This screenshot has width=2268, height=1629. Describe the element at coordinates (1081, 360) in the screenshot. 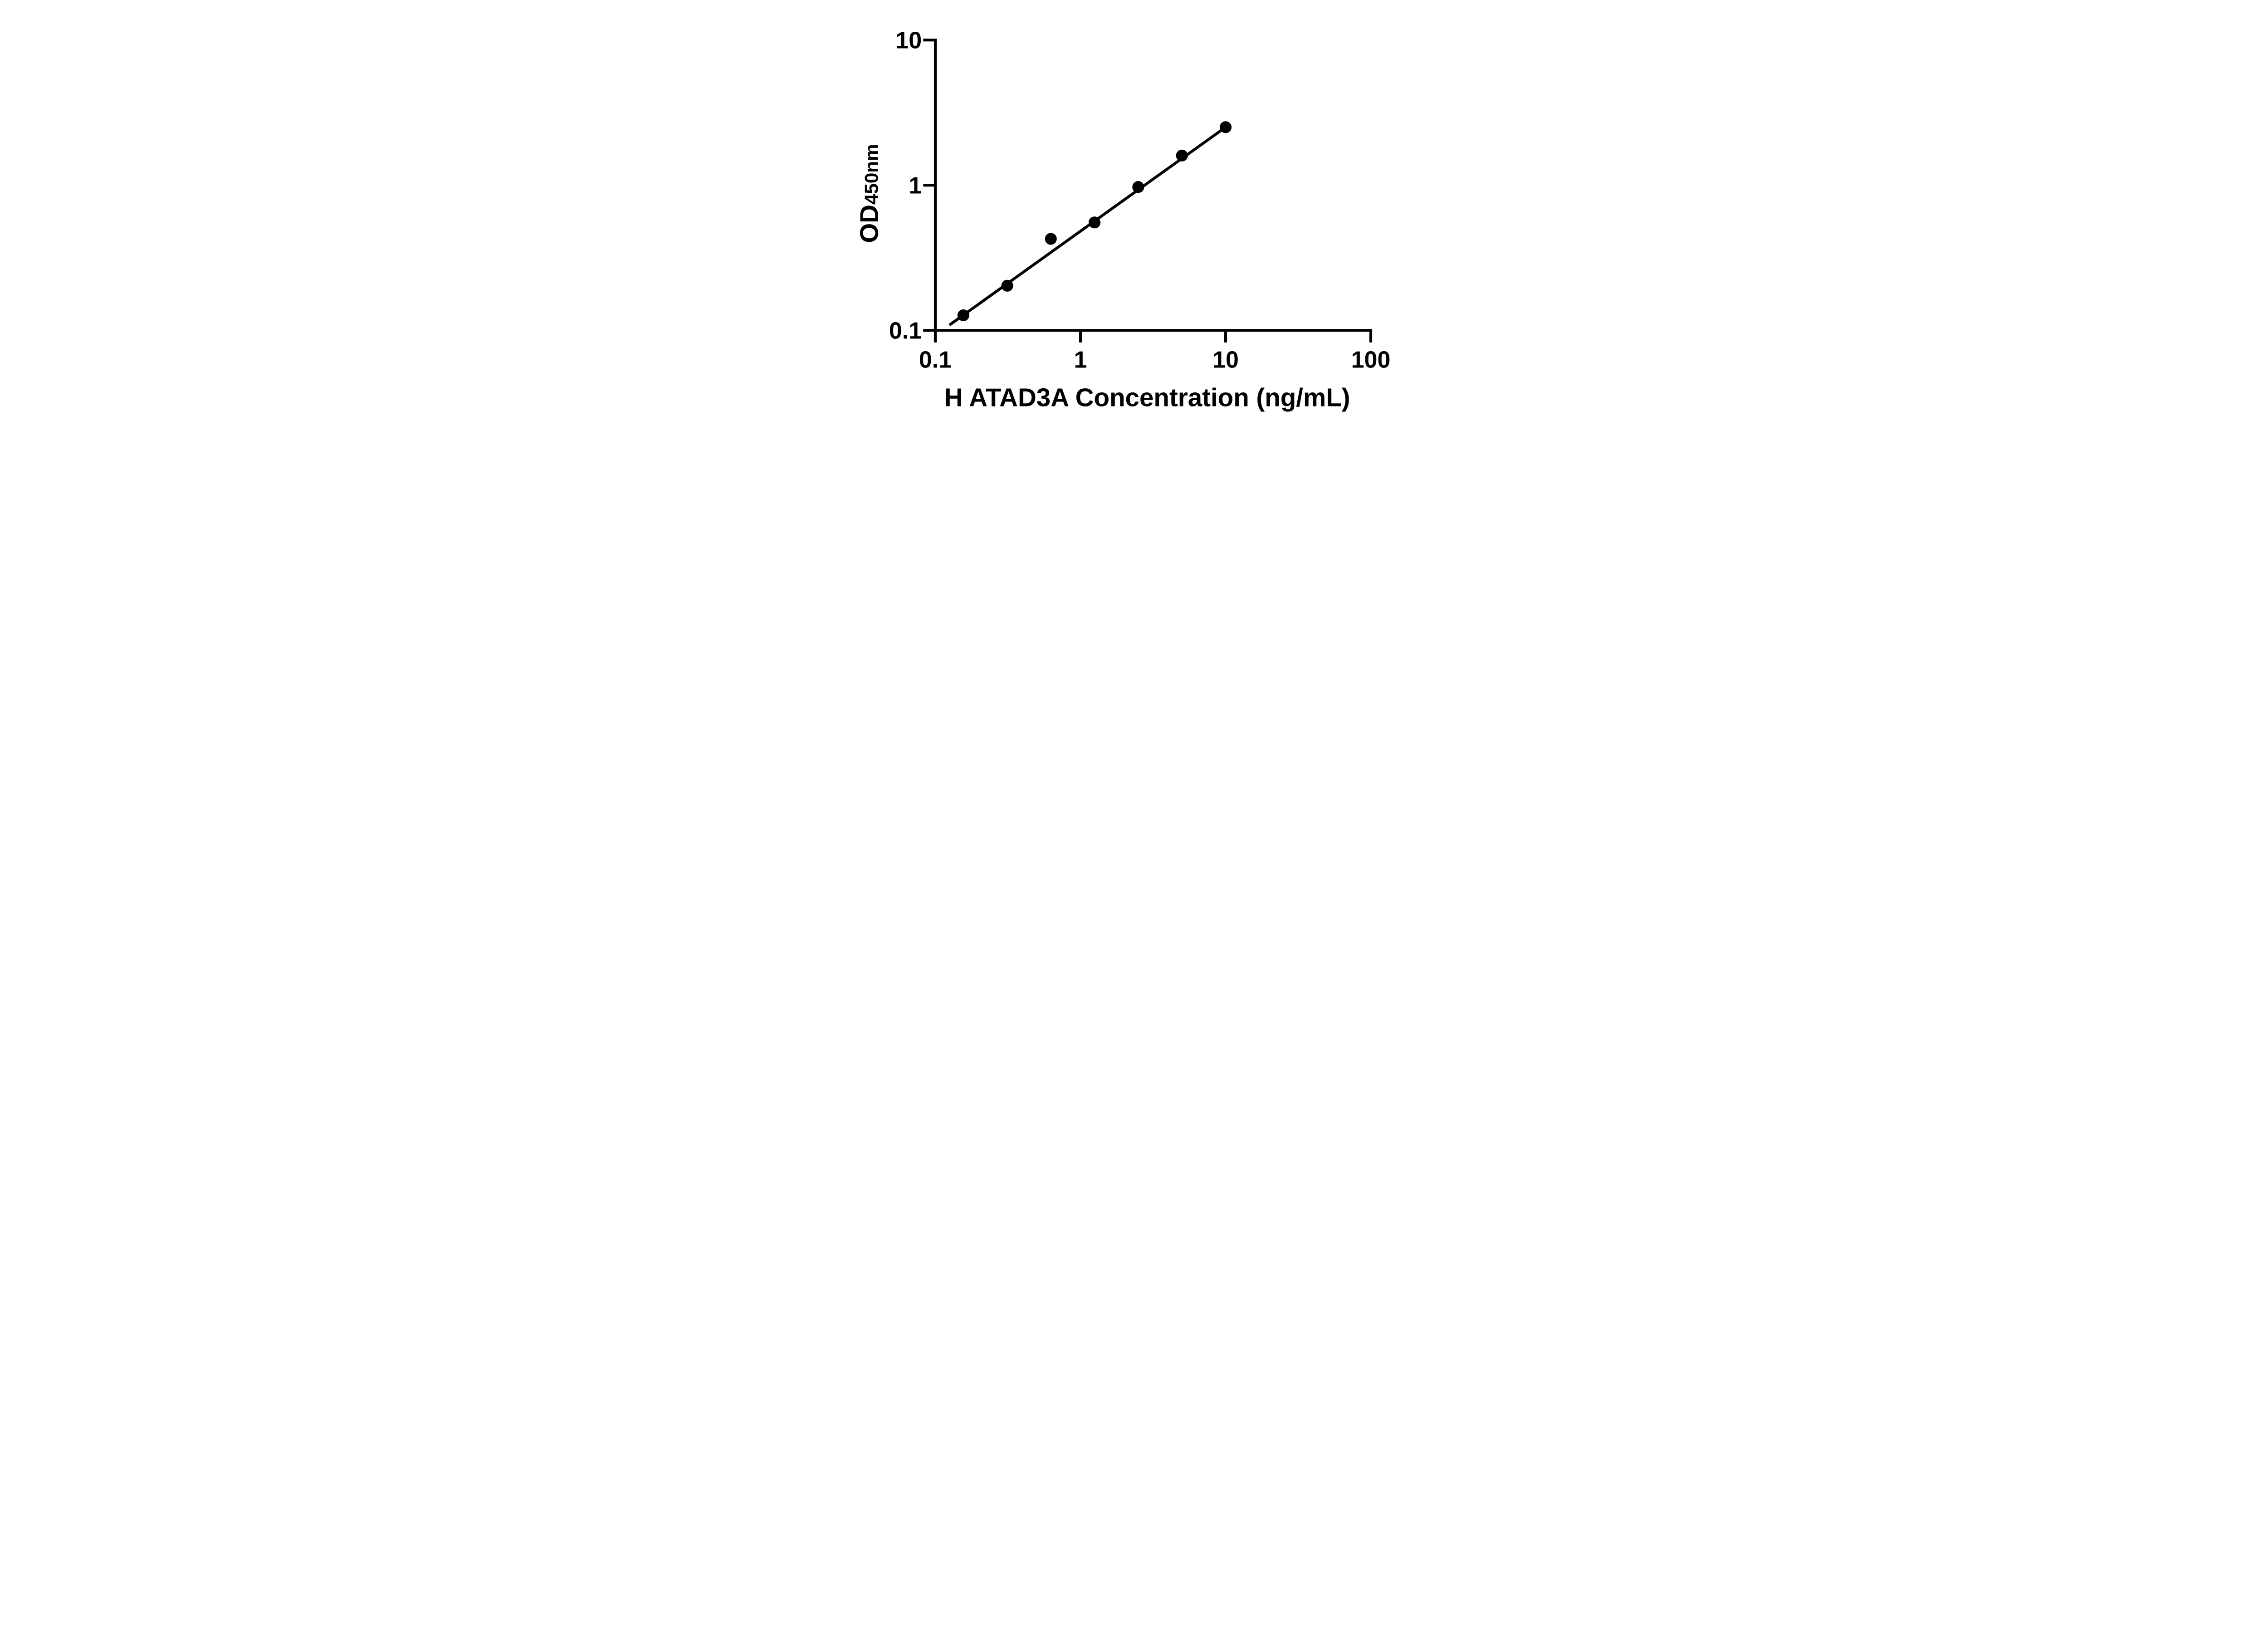

I see `x-tick-label: 1` at that location.